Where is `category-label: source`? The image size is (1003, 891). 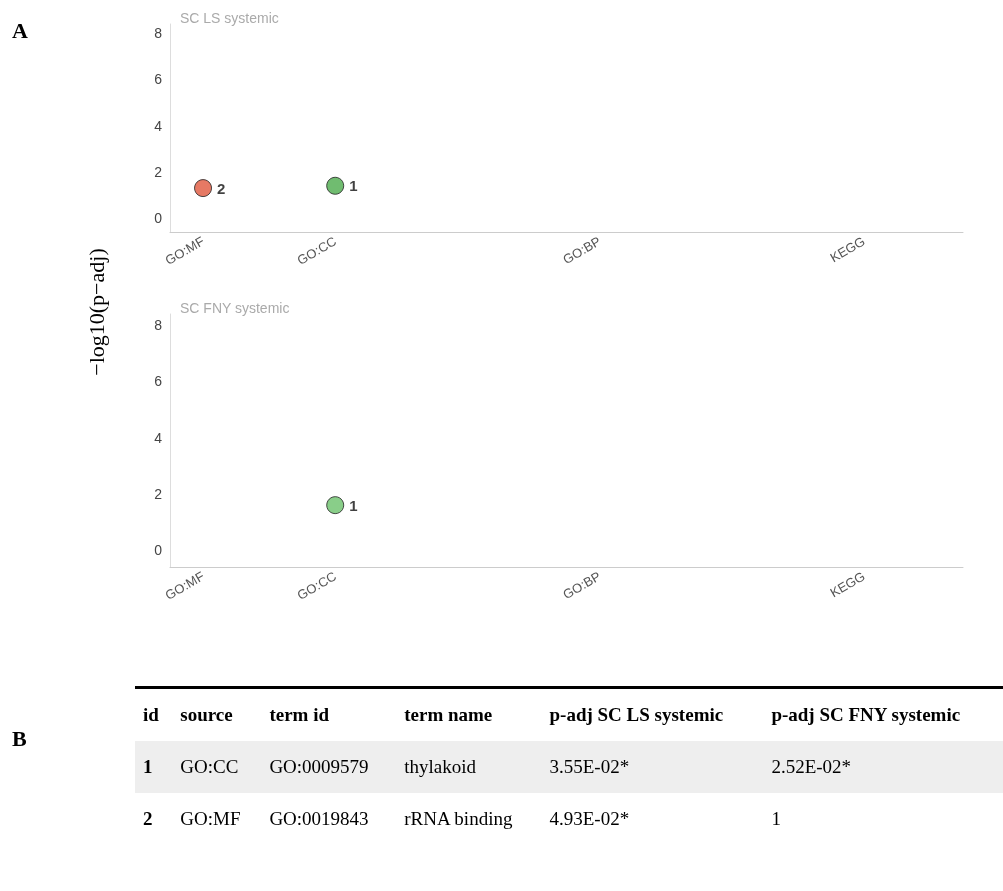 category-label: source is located at coordinates (206, 715).